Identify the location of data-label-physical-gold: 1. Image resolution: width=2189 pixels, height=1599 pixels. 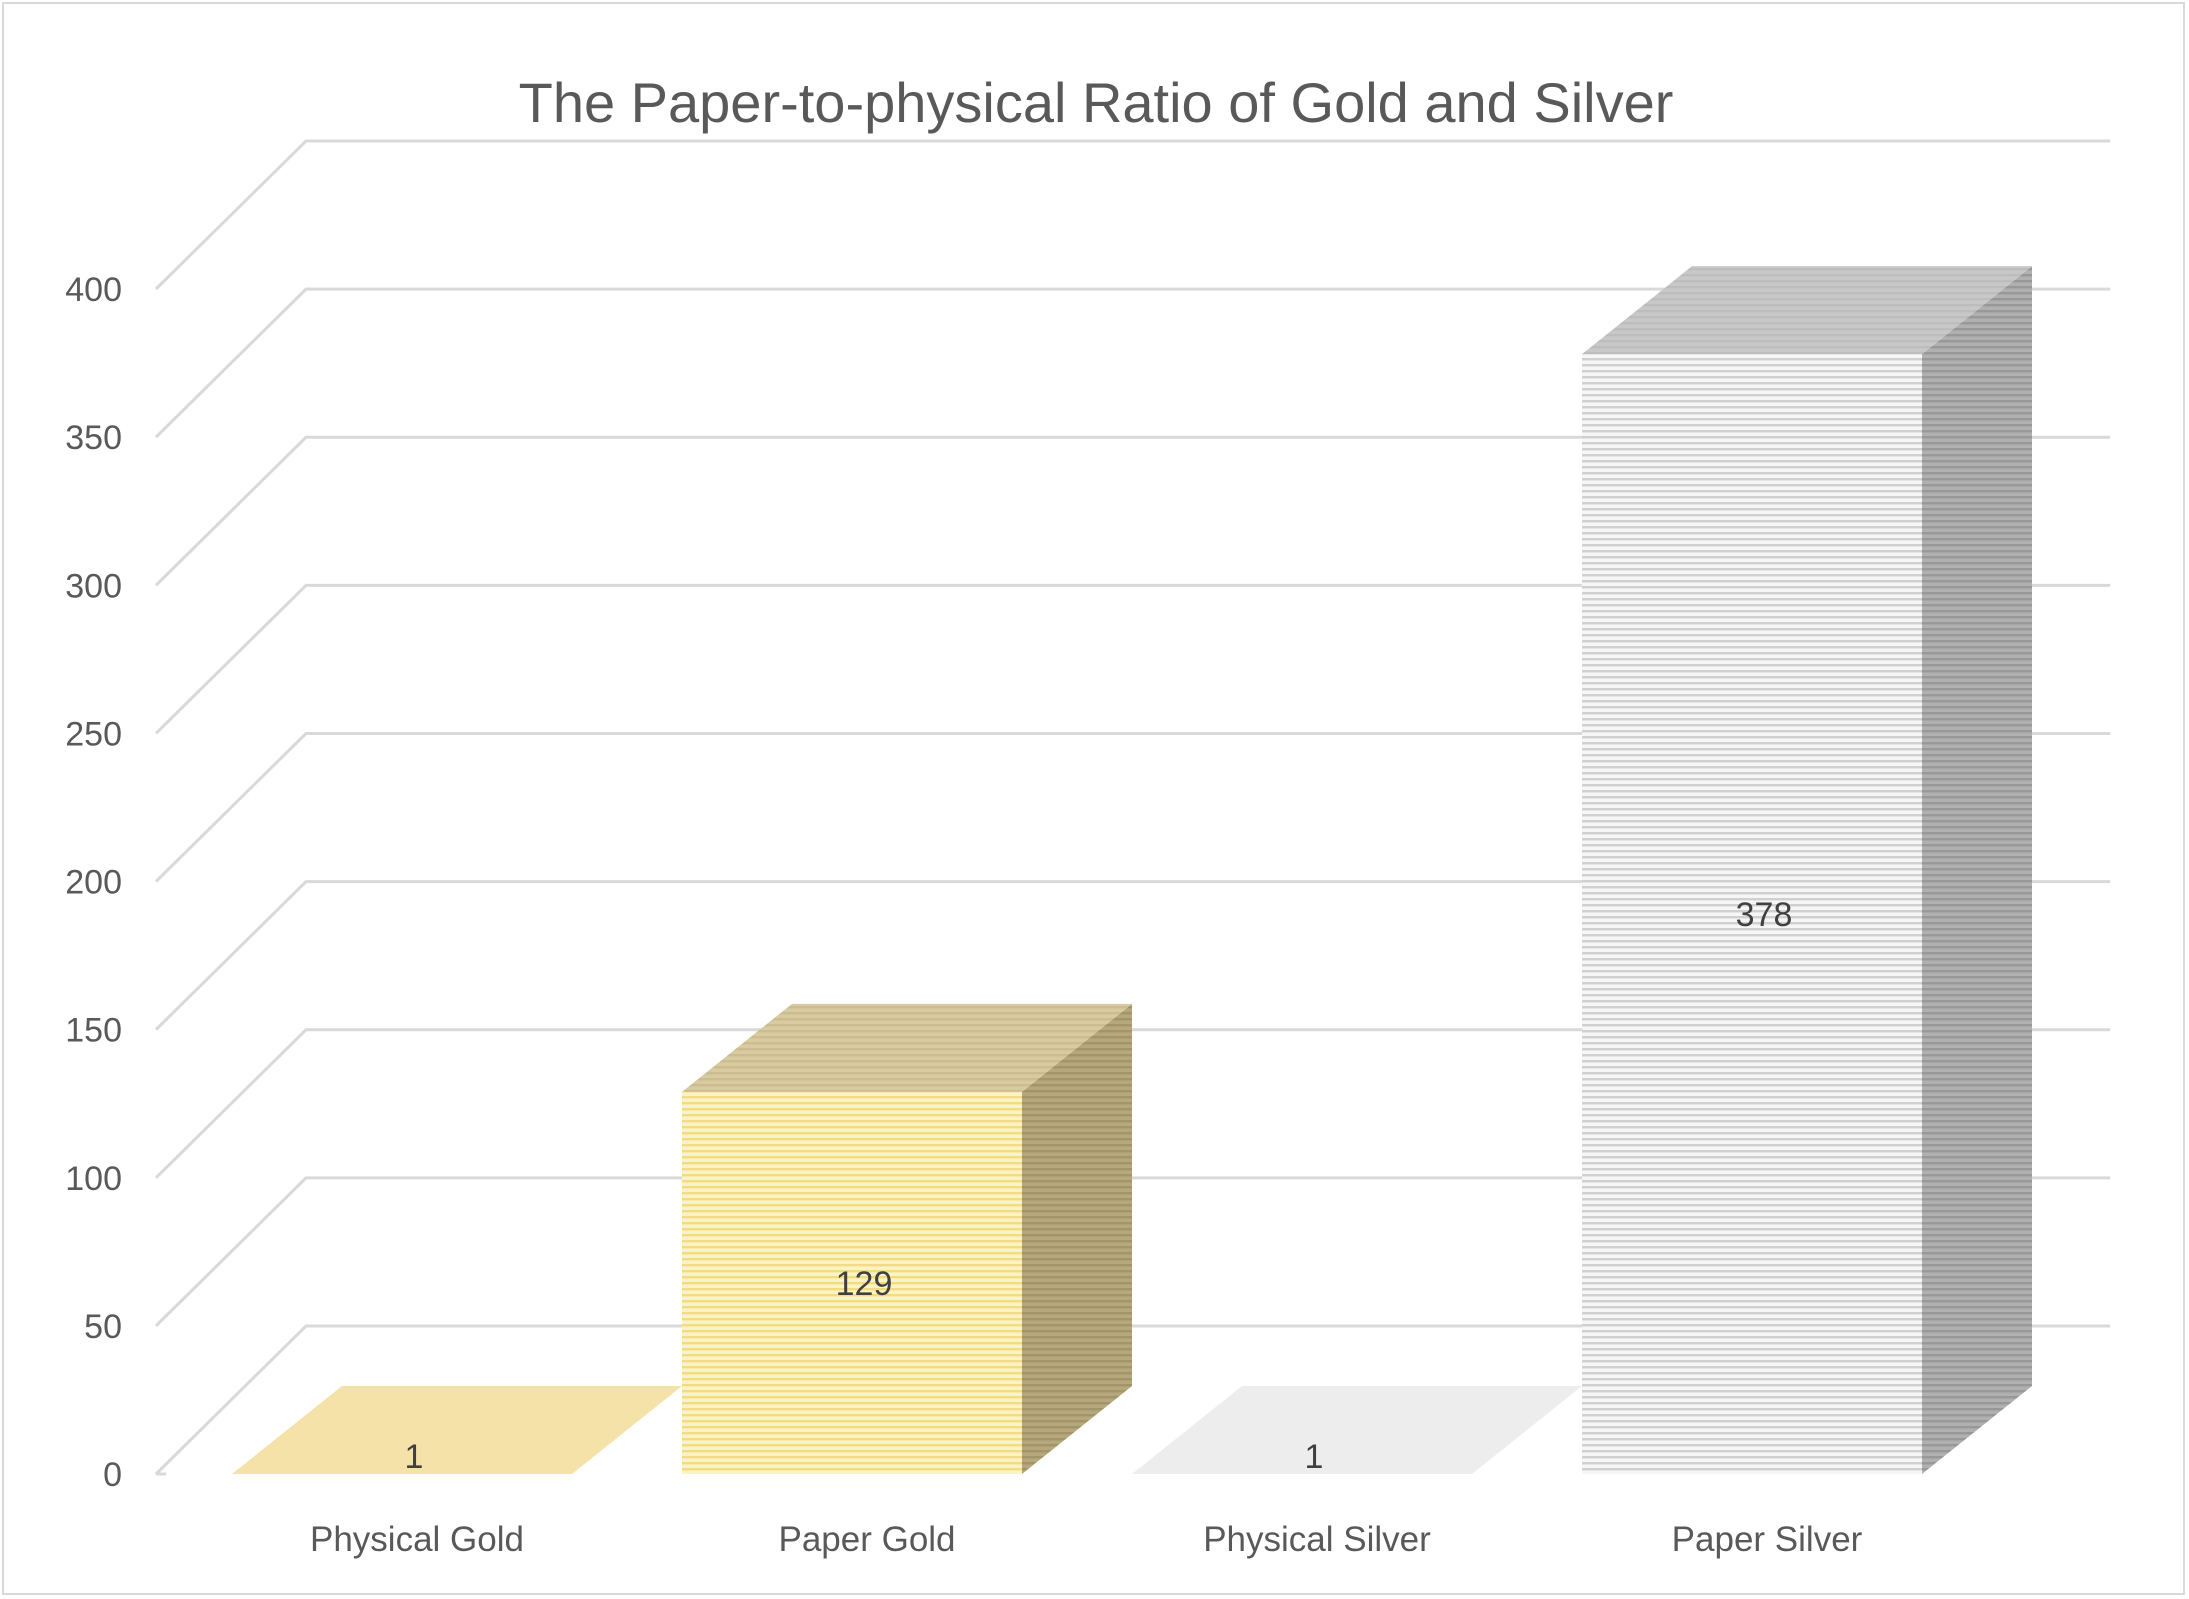
(414, 1457).